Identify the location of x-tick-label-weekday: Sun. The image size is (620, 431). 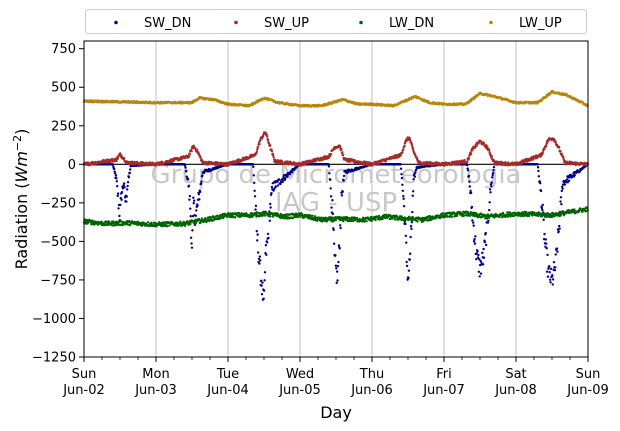
(84, 374).